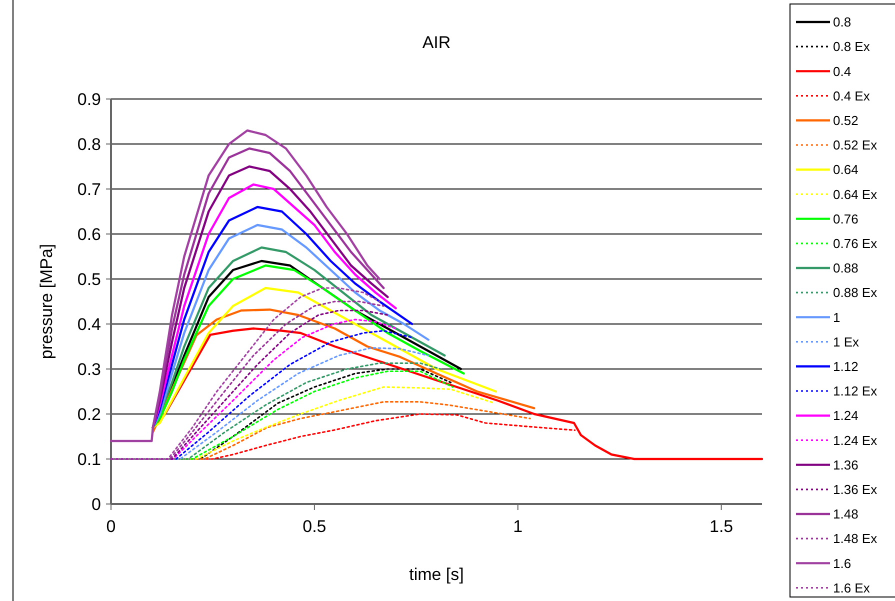 The height and width of the screenshot is (601, 895). I want to click on legend-label: 1.12, so click(845, 366).